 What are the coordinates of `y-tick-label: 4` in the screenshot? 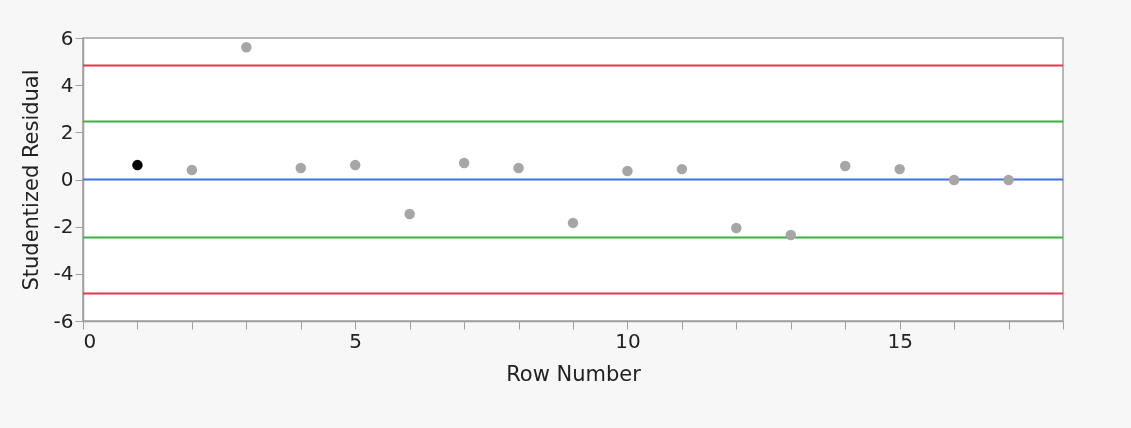 It's located at (67, 84).